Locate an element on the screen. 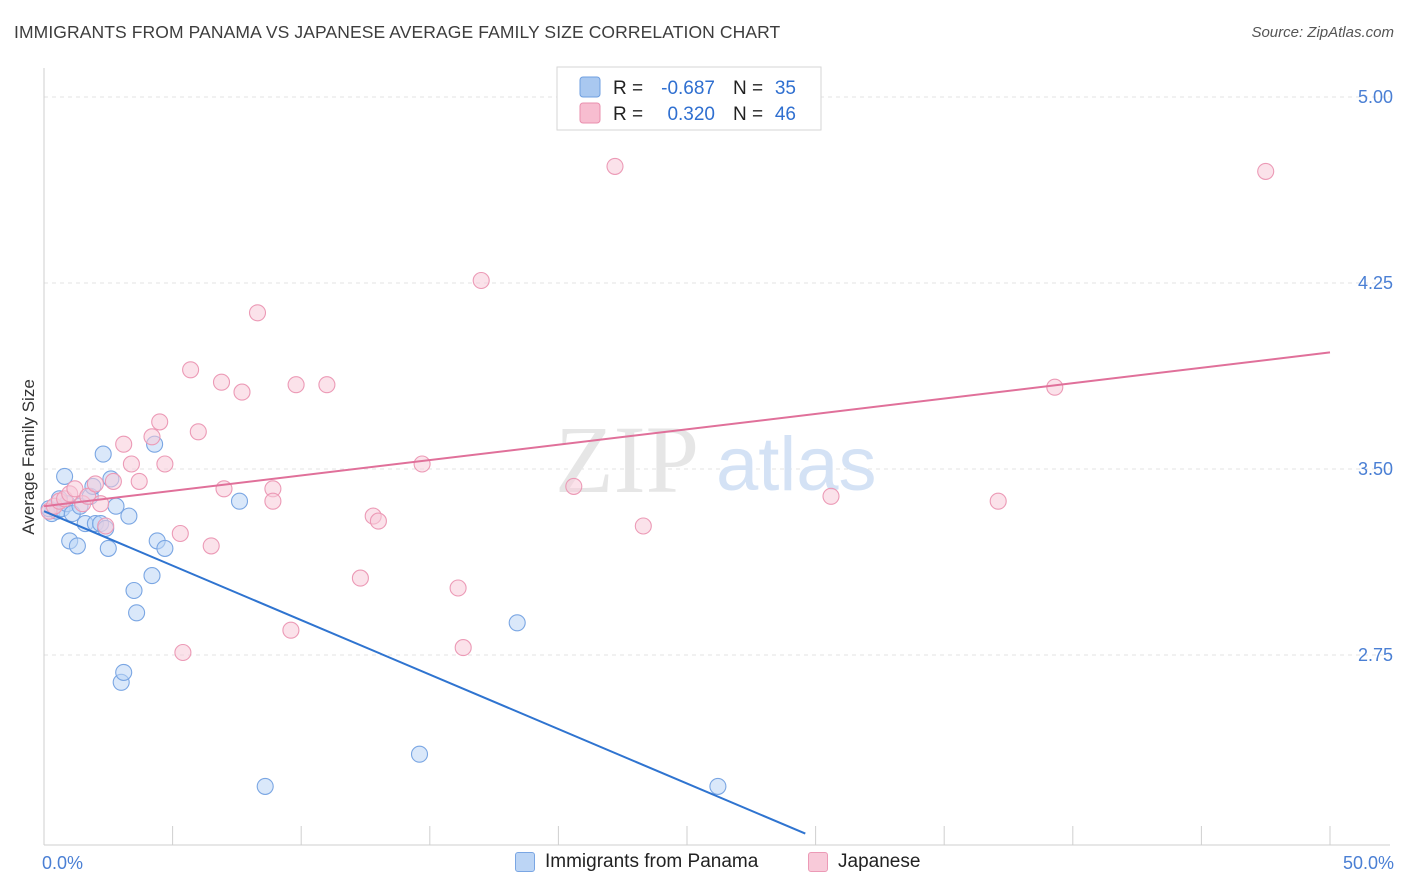 Image resolution: width=1406 pixels, height=892 pixels. y-tick-label-0: 2.75 is located at coordinates (1375, 655).